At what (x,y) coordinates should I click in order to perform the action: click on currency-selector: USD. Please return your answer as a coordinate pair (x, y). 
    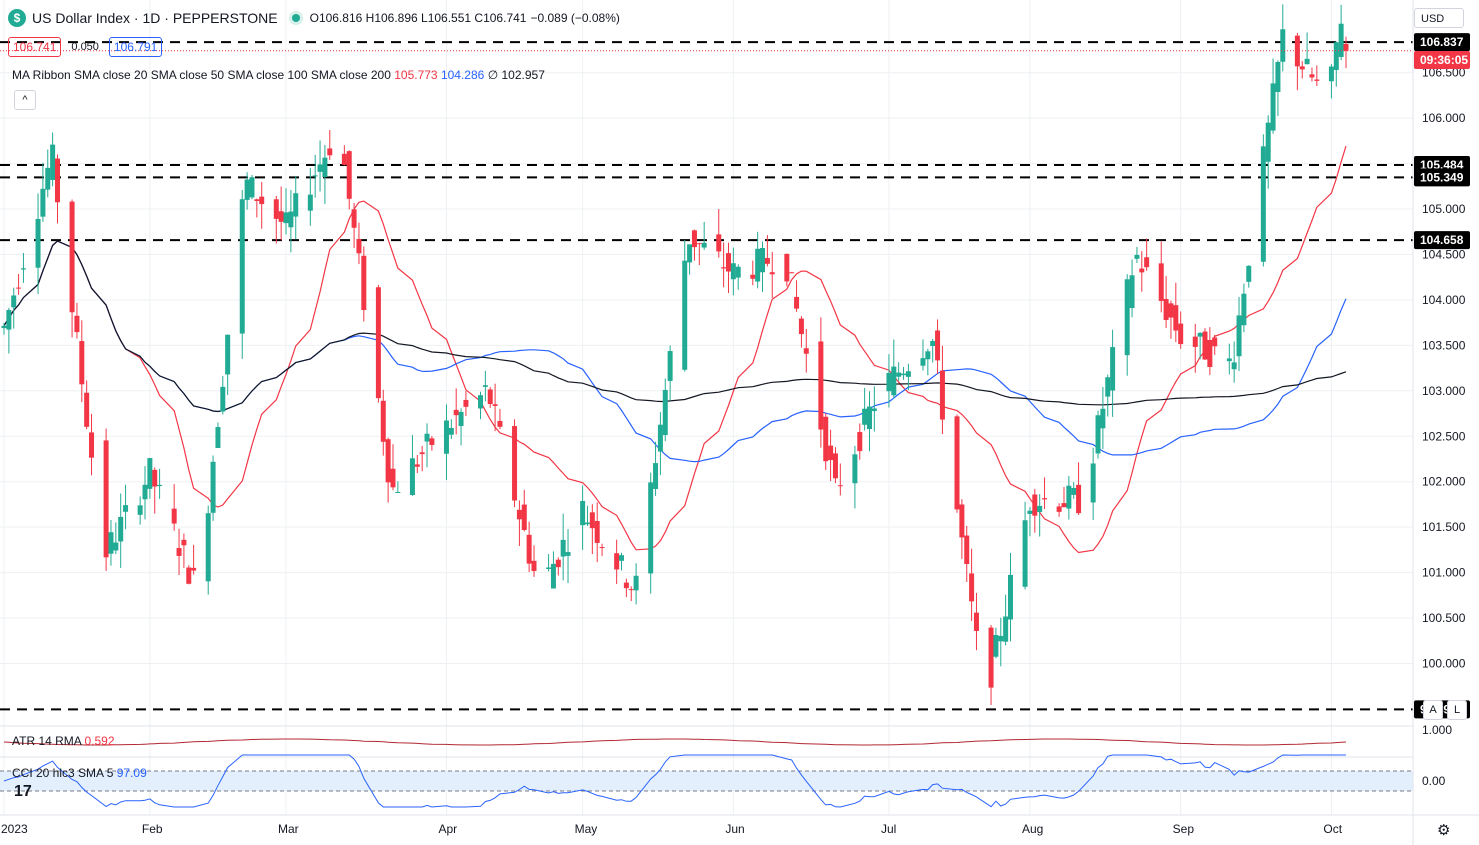
    Looking at the image, I should click on (1439, 18).